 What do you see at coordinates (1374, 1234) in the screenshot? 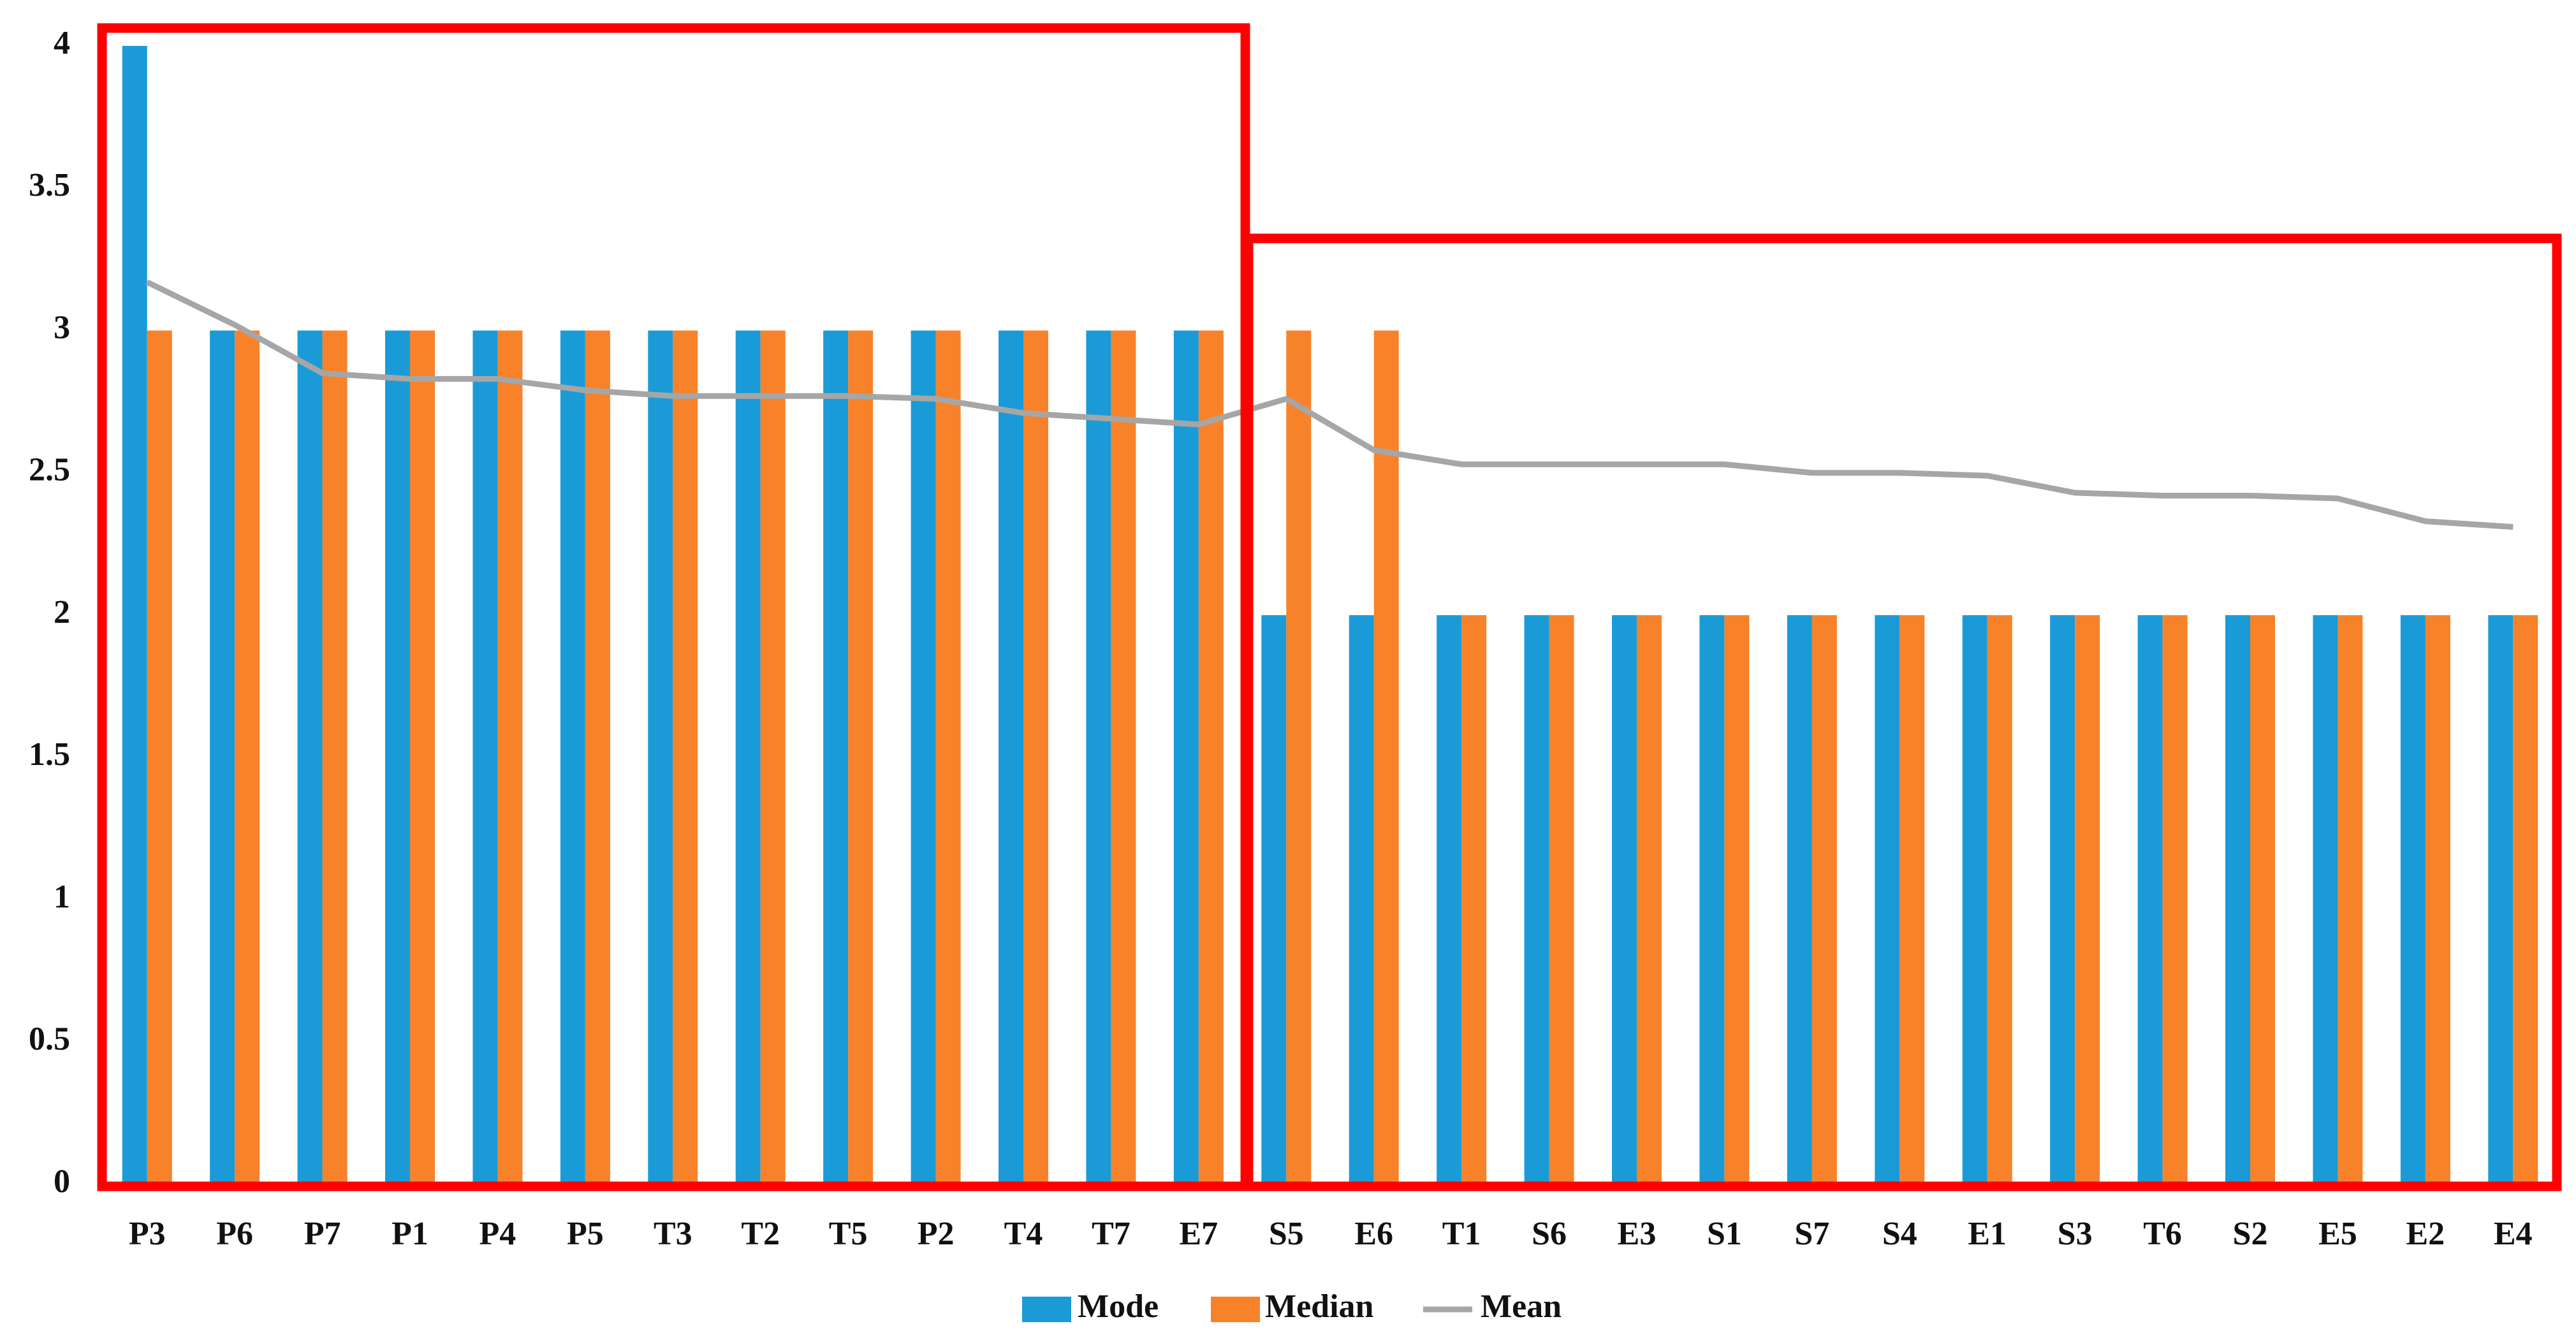
I see `x-tick-label: E6` at bounding box center [1374, 1234].